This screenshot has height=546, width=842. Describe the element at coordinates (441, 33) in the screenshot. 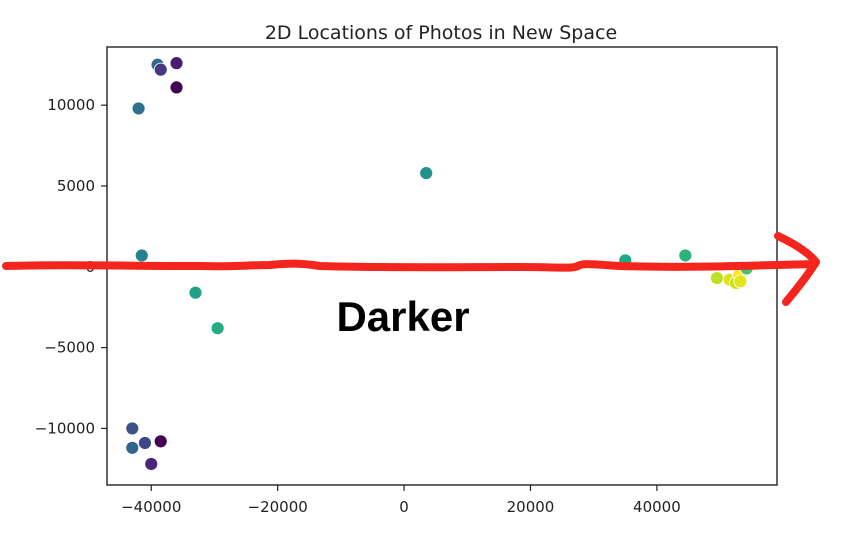

I see `chart-title: 2D Locations of Photos in New Space` at that location.